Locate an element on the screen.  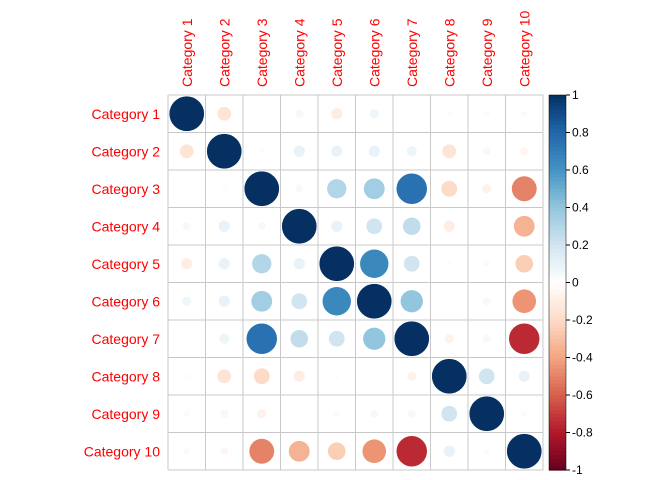
colorbar-tick-label: -0.4 is located at coordinates (582, 358).